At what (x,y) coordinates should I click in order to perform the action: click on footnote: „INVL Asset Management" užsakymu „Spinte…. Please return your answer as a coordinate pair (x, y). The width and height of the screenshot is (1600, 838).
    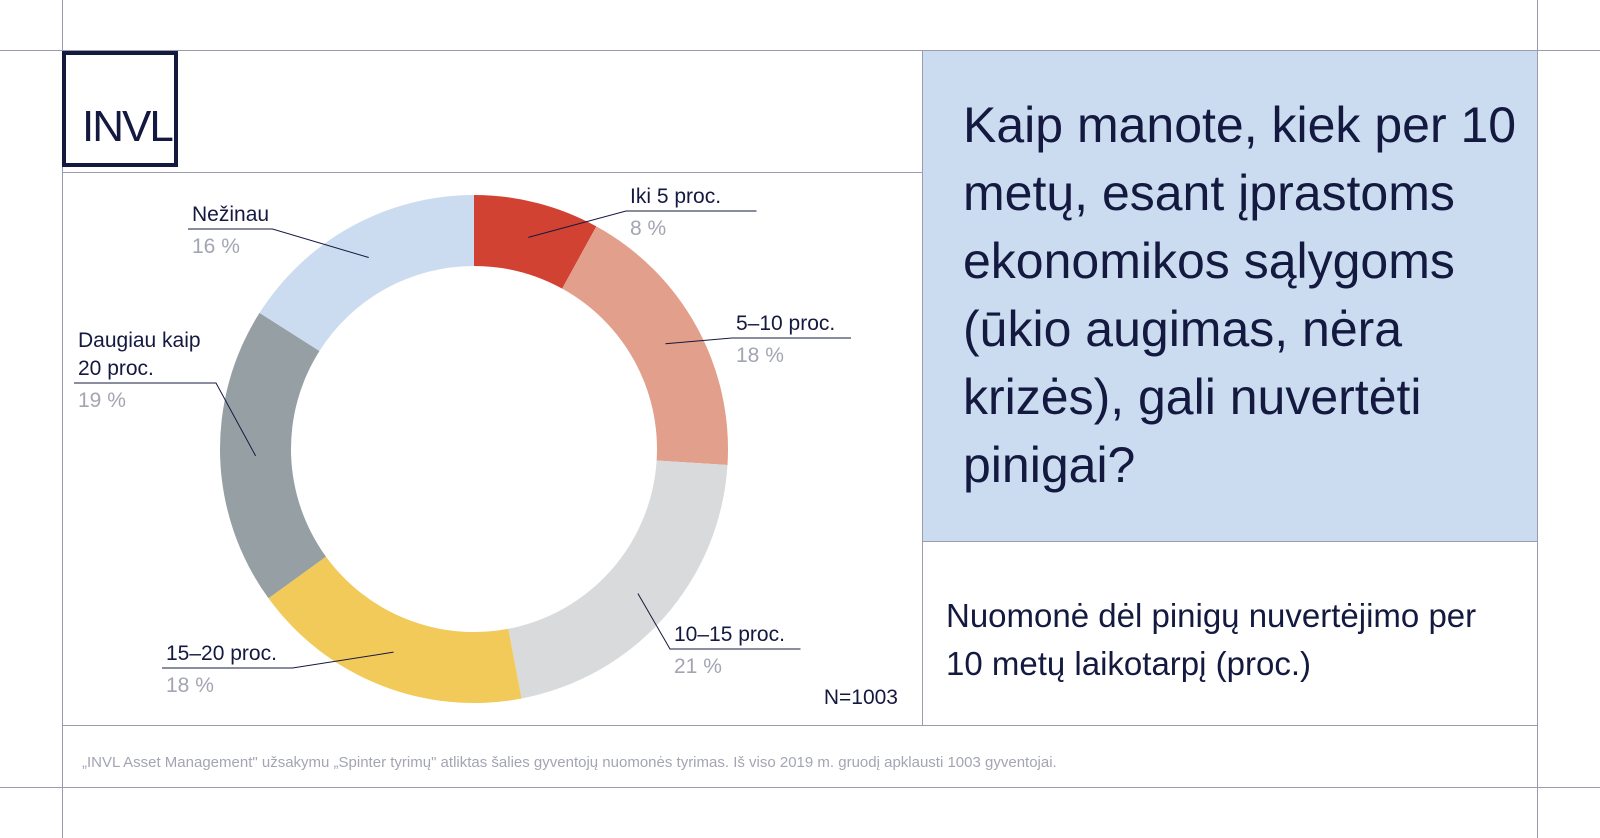
    Looking at the image, I should click on (569, 762).